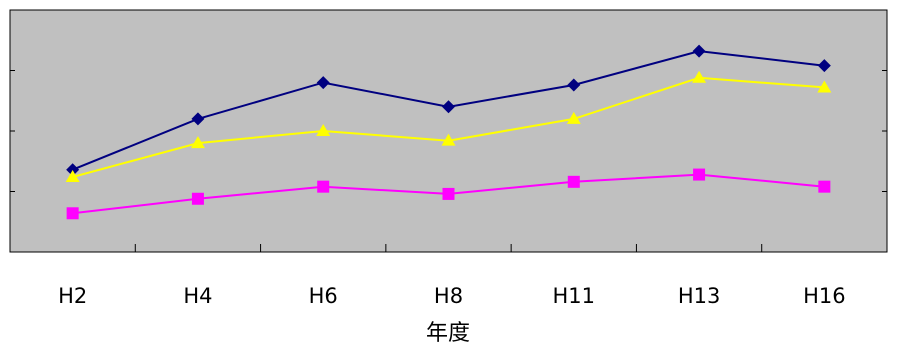  What do you see at coordinates (448, 248) in the screenshot?
I see `x-axis-ticks` at bounding box center [448, 248].